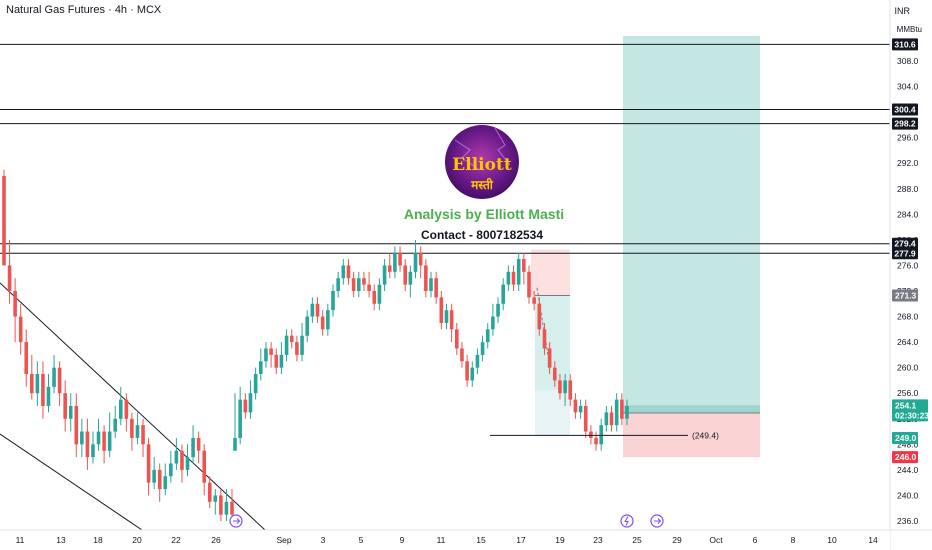 This screenshot has width=932, height=550. Describe the element at coordinates (908, 189) in the screenshot. I see `y-tick-label: 288.0` at that location.